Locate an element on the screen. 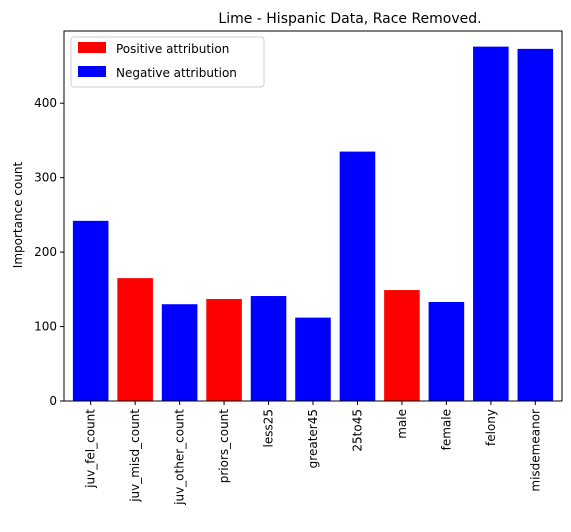 The width and height of the screenshot is (571, 532). x-tick-label: greater45 is located at coordinates (313, 438).